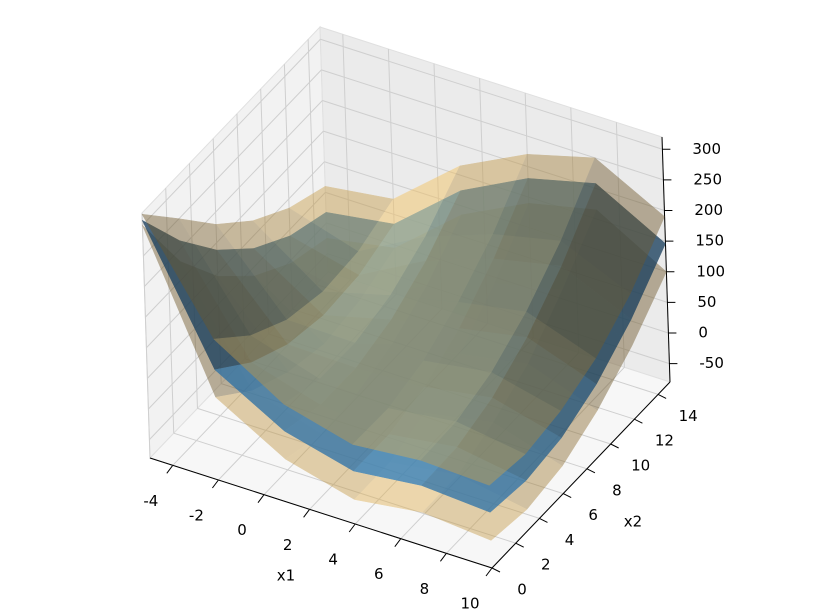  What do you see at coordinates (288, 545) in the screenshot?
I see `x-tick-label: 2` at bounding box center [288, 545].